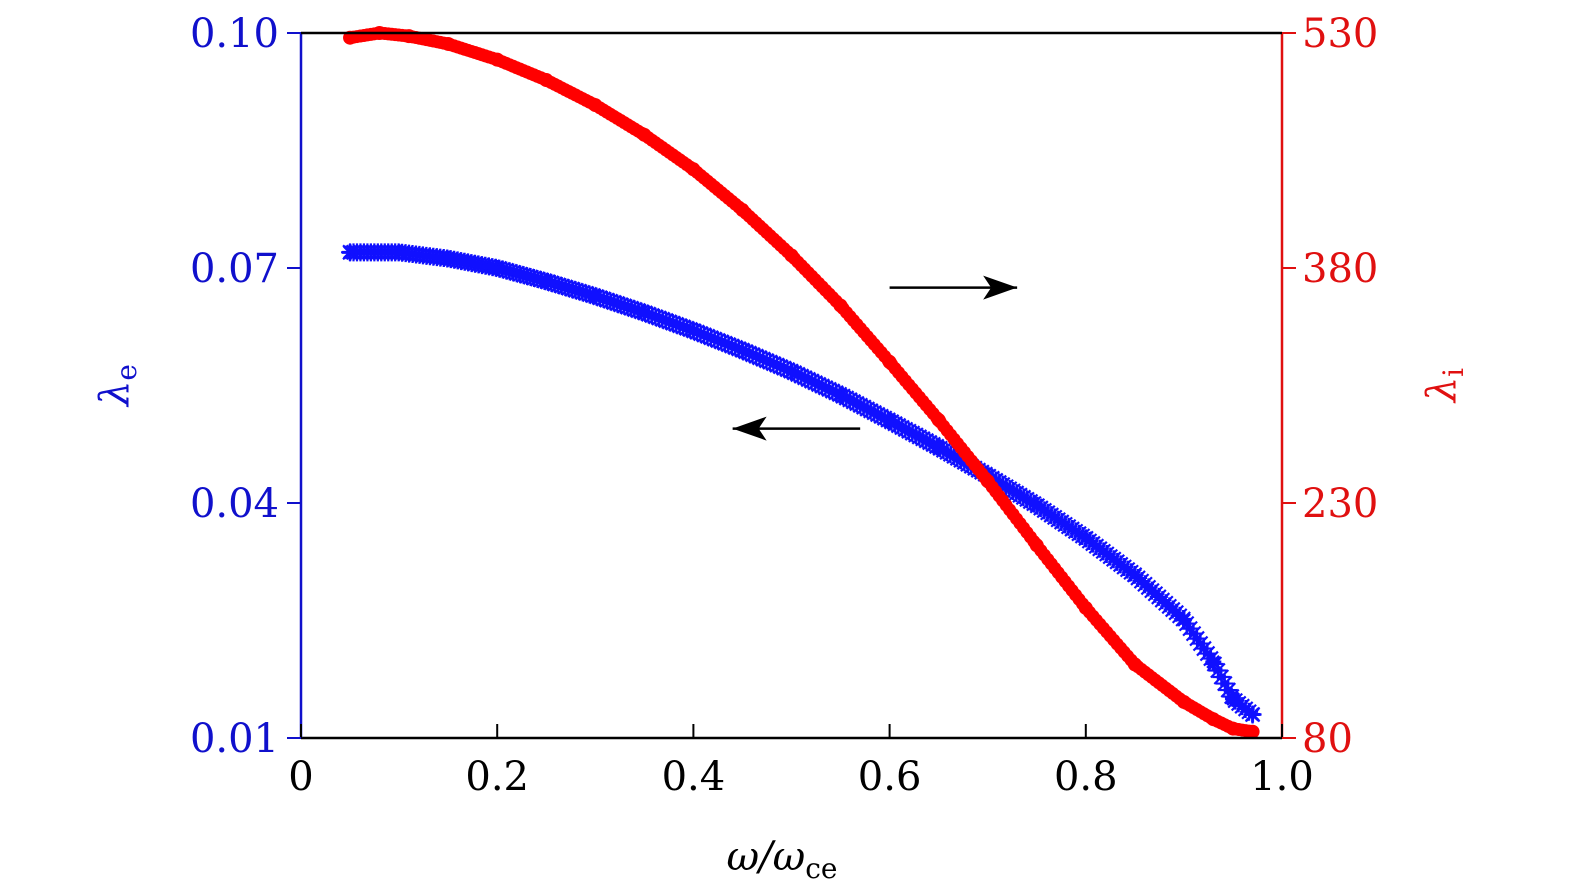  I want to click on right-axis-label: λi, so click(1444, 386).